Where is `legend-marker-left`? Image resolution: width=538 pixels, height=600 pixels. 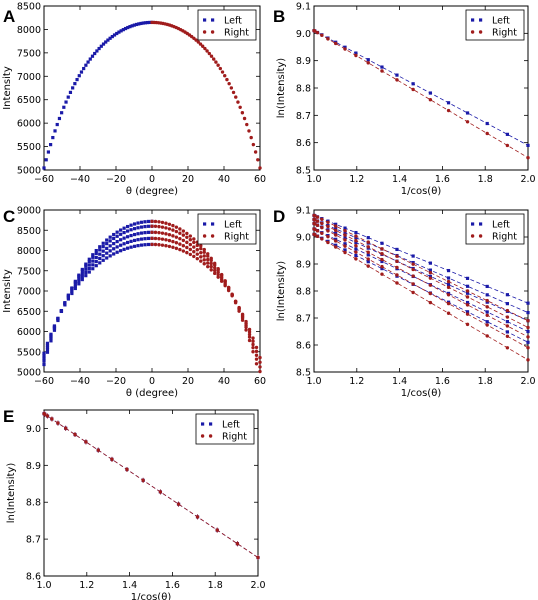
legend-marker-left is located at coordinates (213, 20).